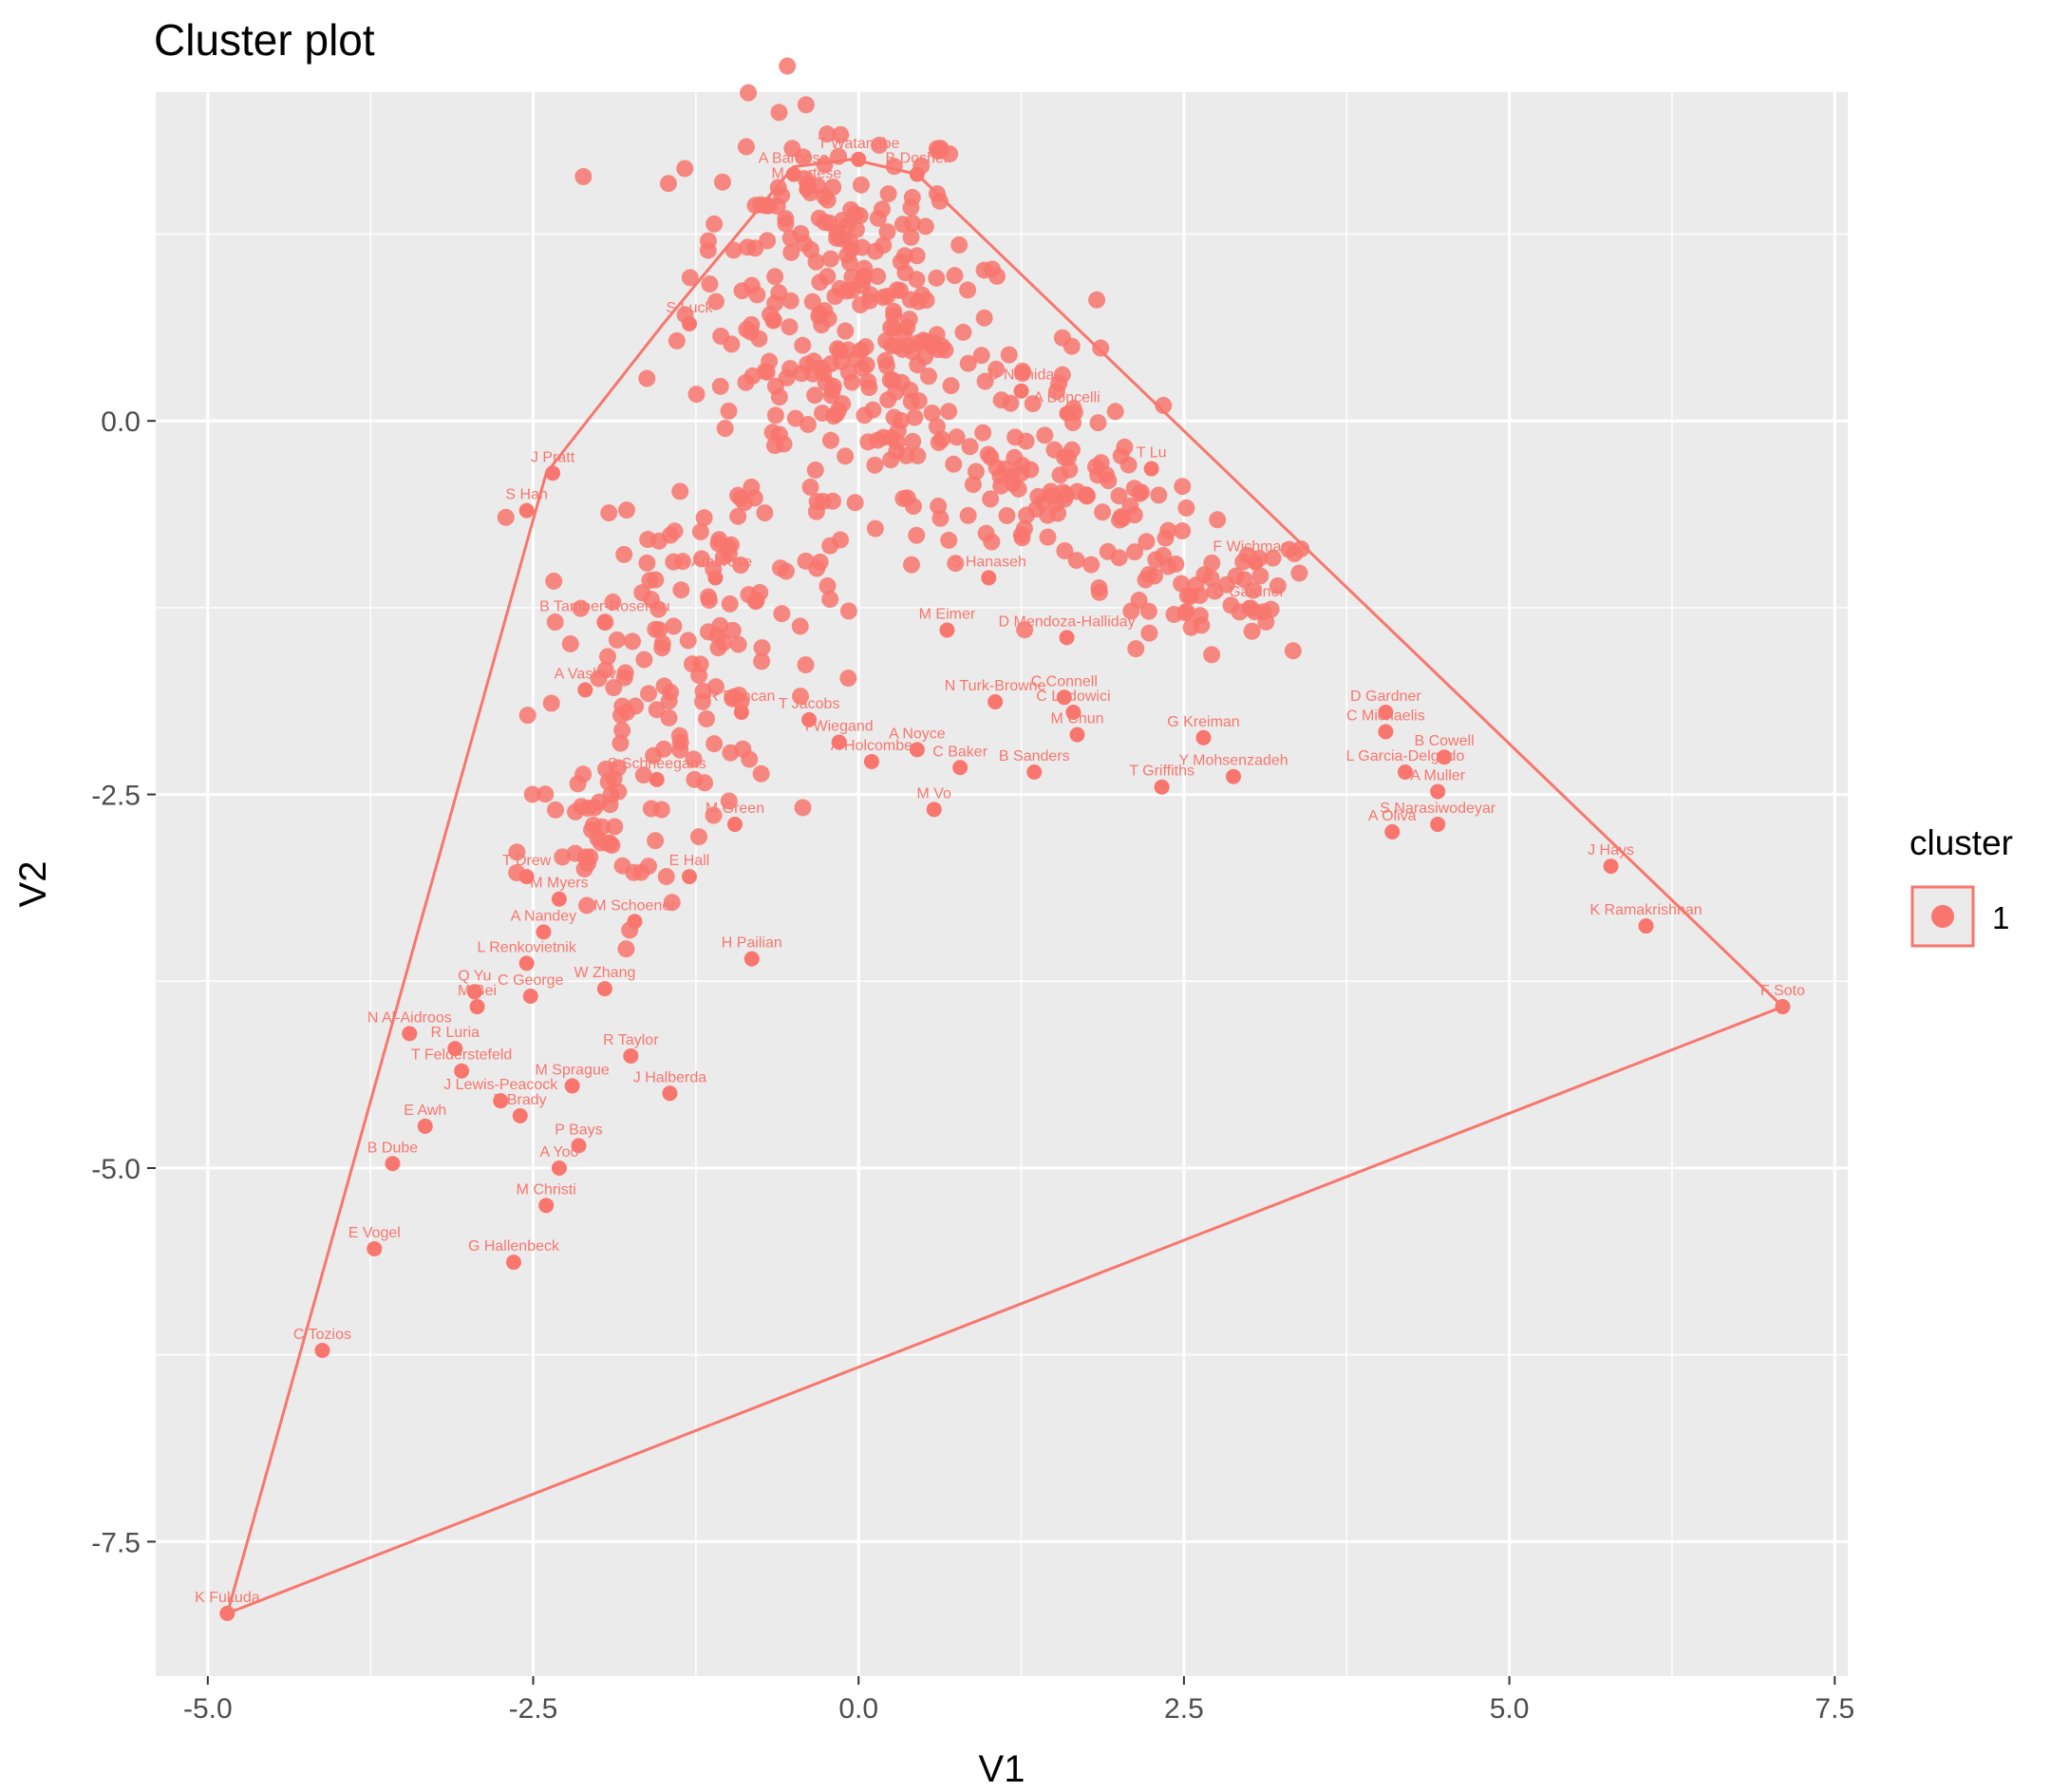  I want to click on point-label: S Narasiwodeyar, so click(1438, 809).